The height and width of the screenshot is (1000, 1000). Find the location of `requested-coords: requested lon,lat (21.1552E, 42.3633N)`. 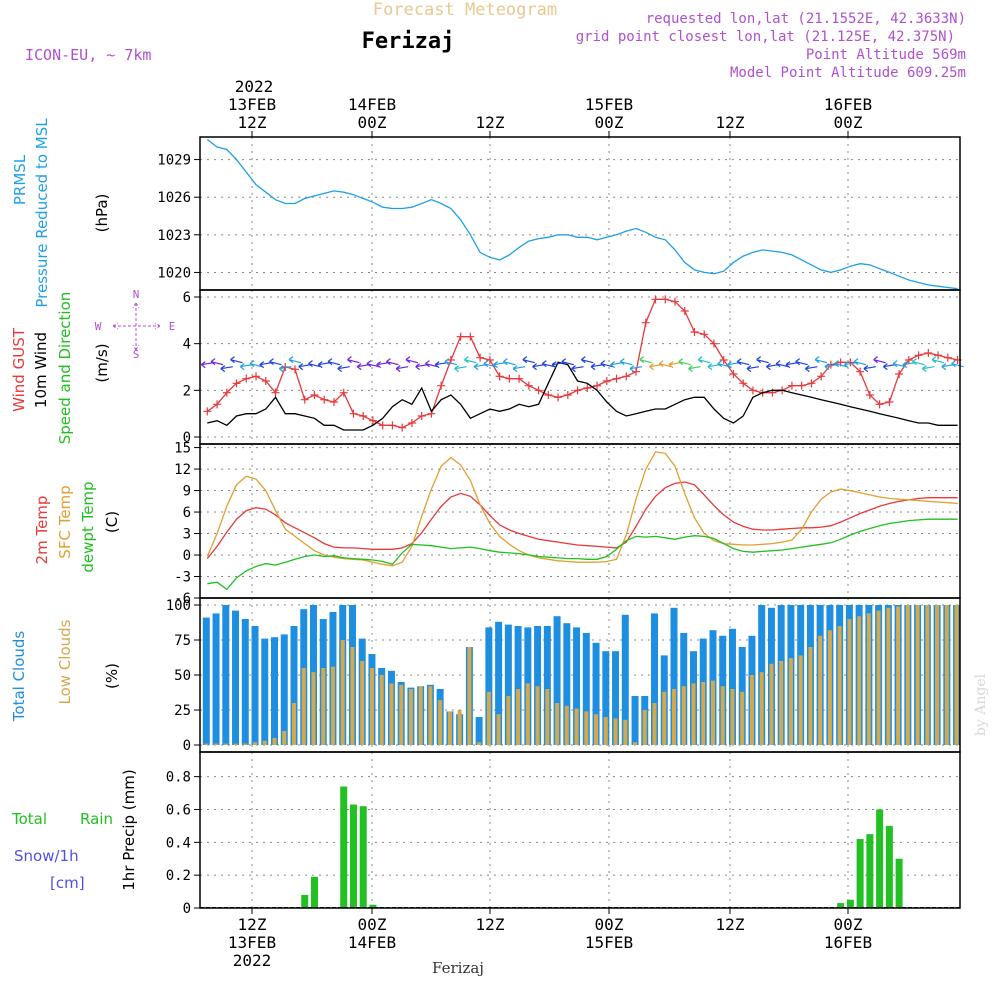

requested-coords: requested lon,lat (21.1552E, 42.3633N) is located at coordinates (806, 19).